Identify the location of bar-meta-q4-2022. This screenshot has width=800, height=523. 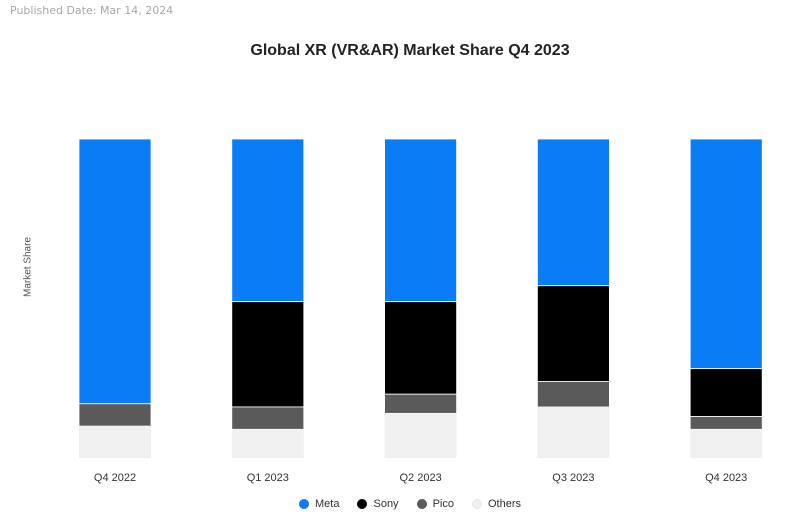
(115, 271).